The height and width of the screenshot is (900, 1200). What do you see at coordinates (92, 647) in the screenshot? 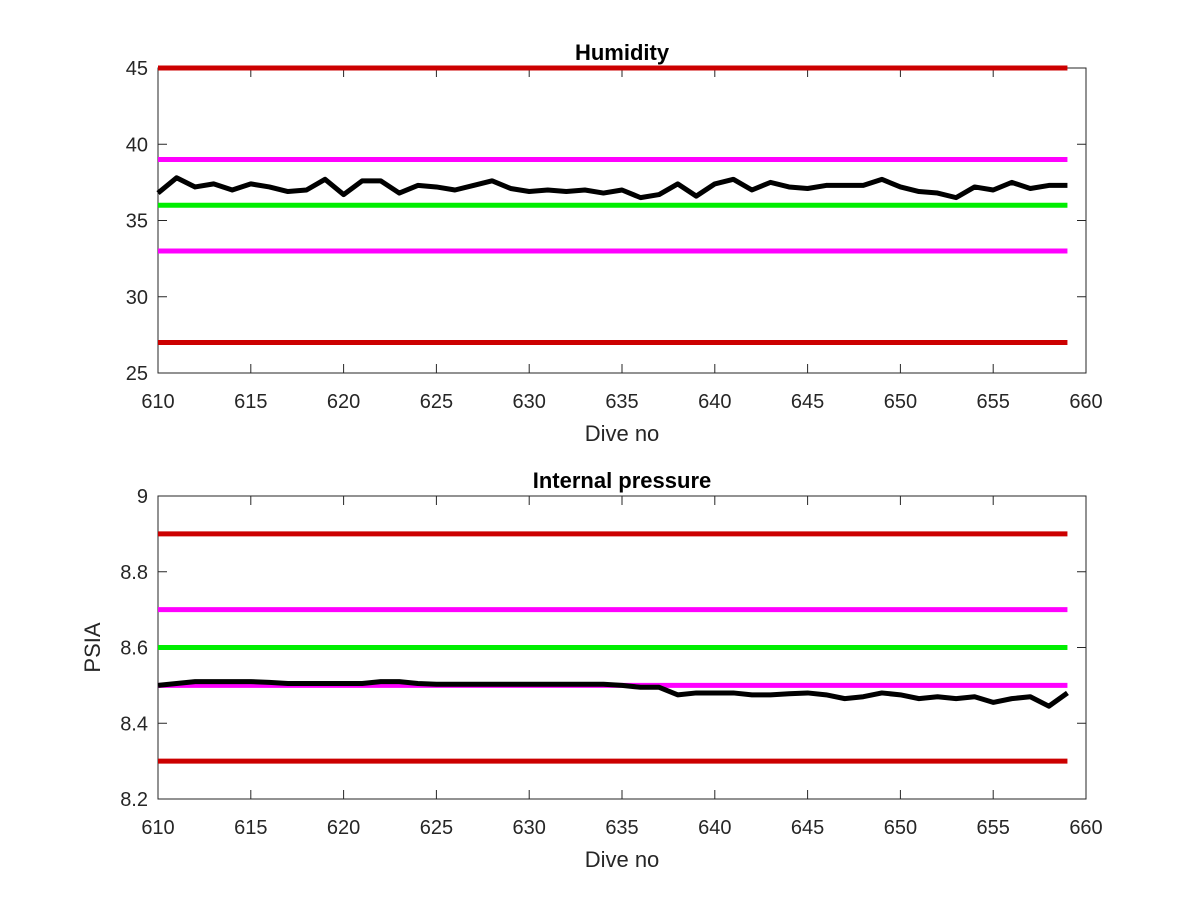
I see `y-axis-label: PSIA` at bounding box center [92, 647].